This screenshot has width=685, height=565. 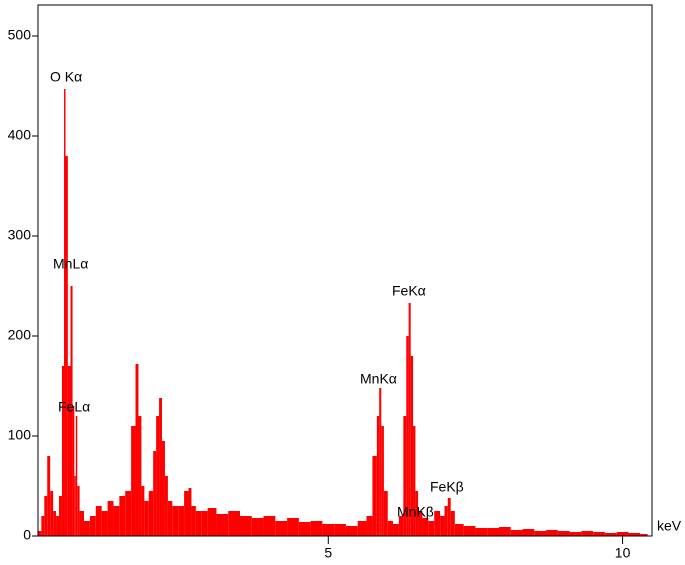 What do you see at coordinates (669, 526) in the screenshot?
I see `x-axis-label: keV` at bounding box center [669, 526].